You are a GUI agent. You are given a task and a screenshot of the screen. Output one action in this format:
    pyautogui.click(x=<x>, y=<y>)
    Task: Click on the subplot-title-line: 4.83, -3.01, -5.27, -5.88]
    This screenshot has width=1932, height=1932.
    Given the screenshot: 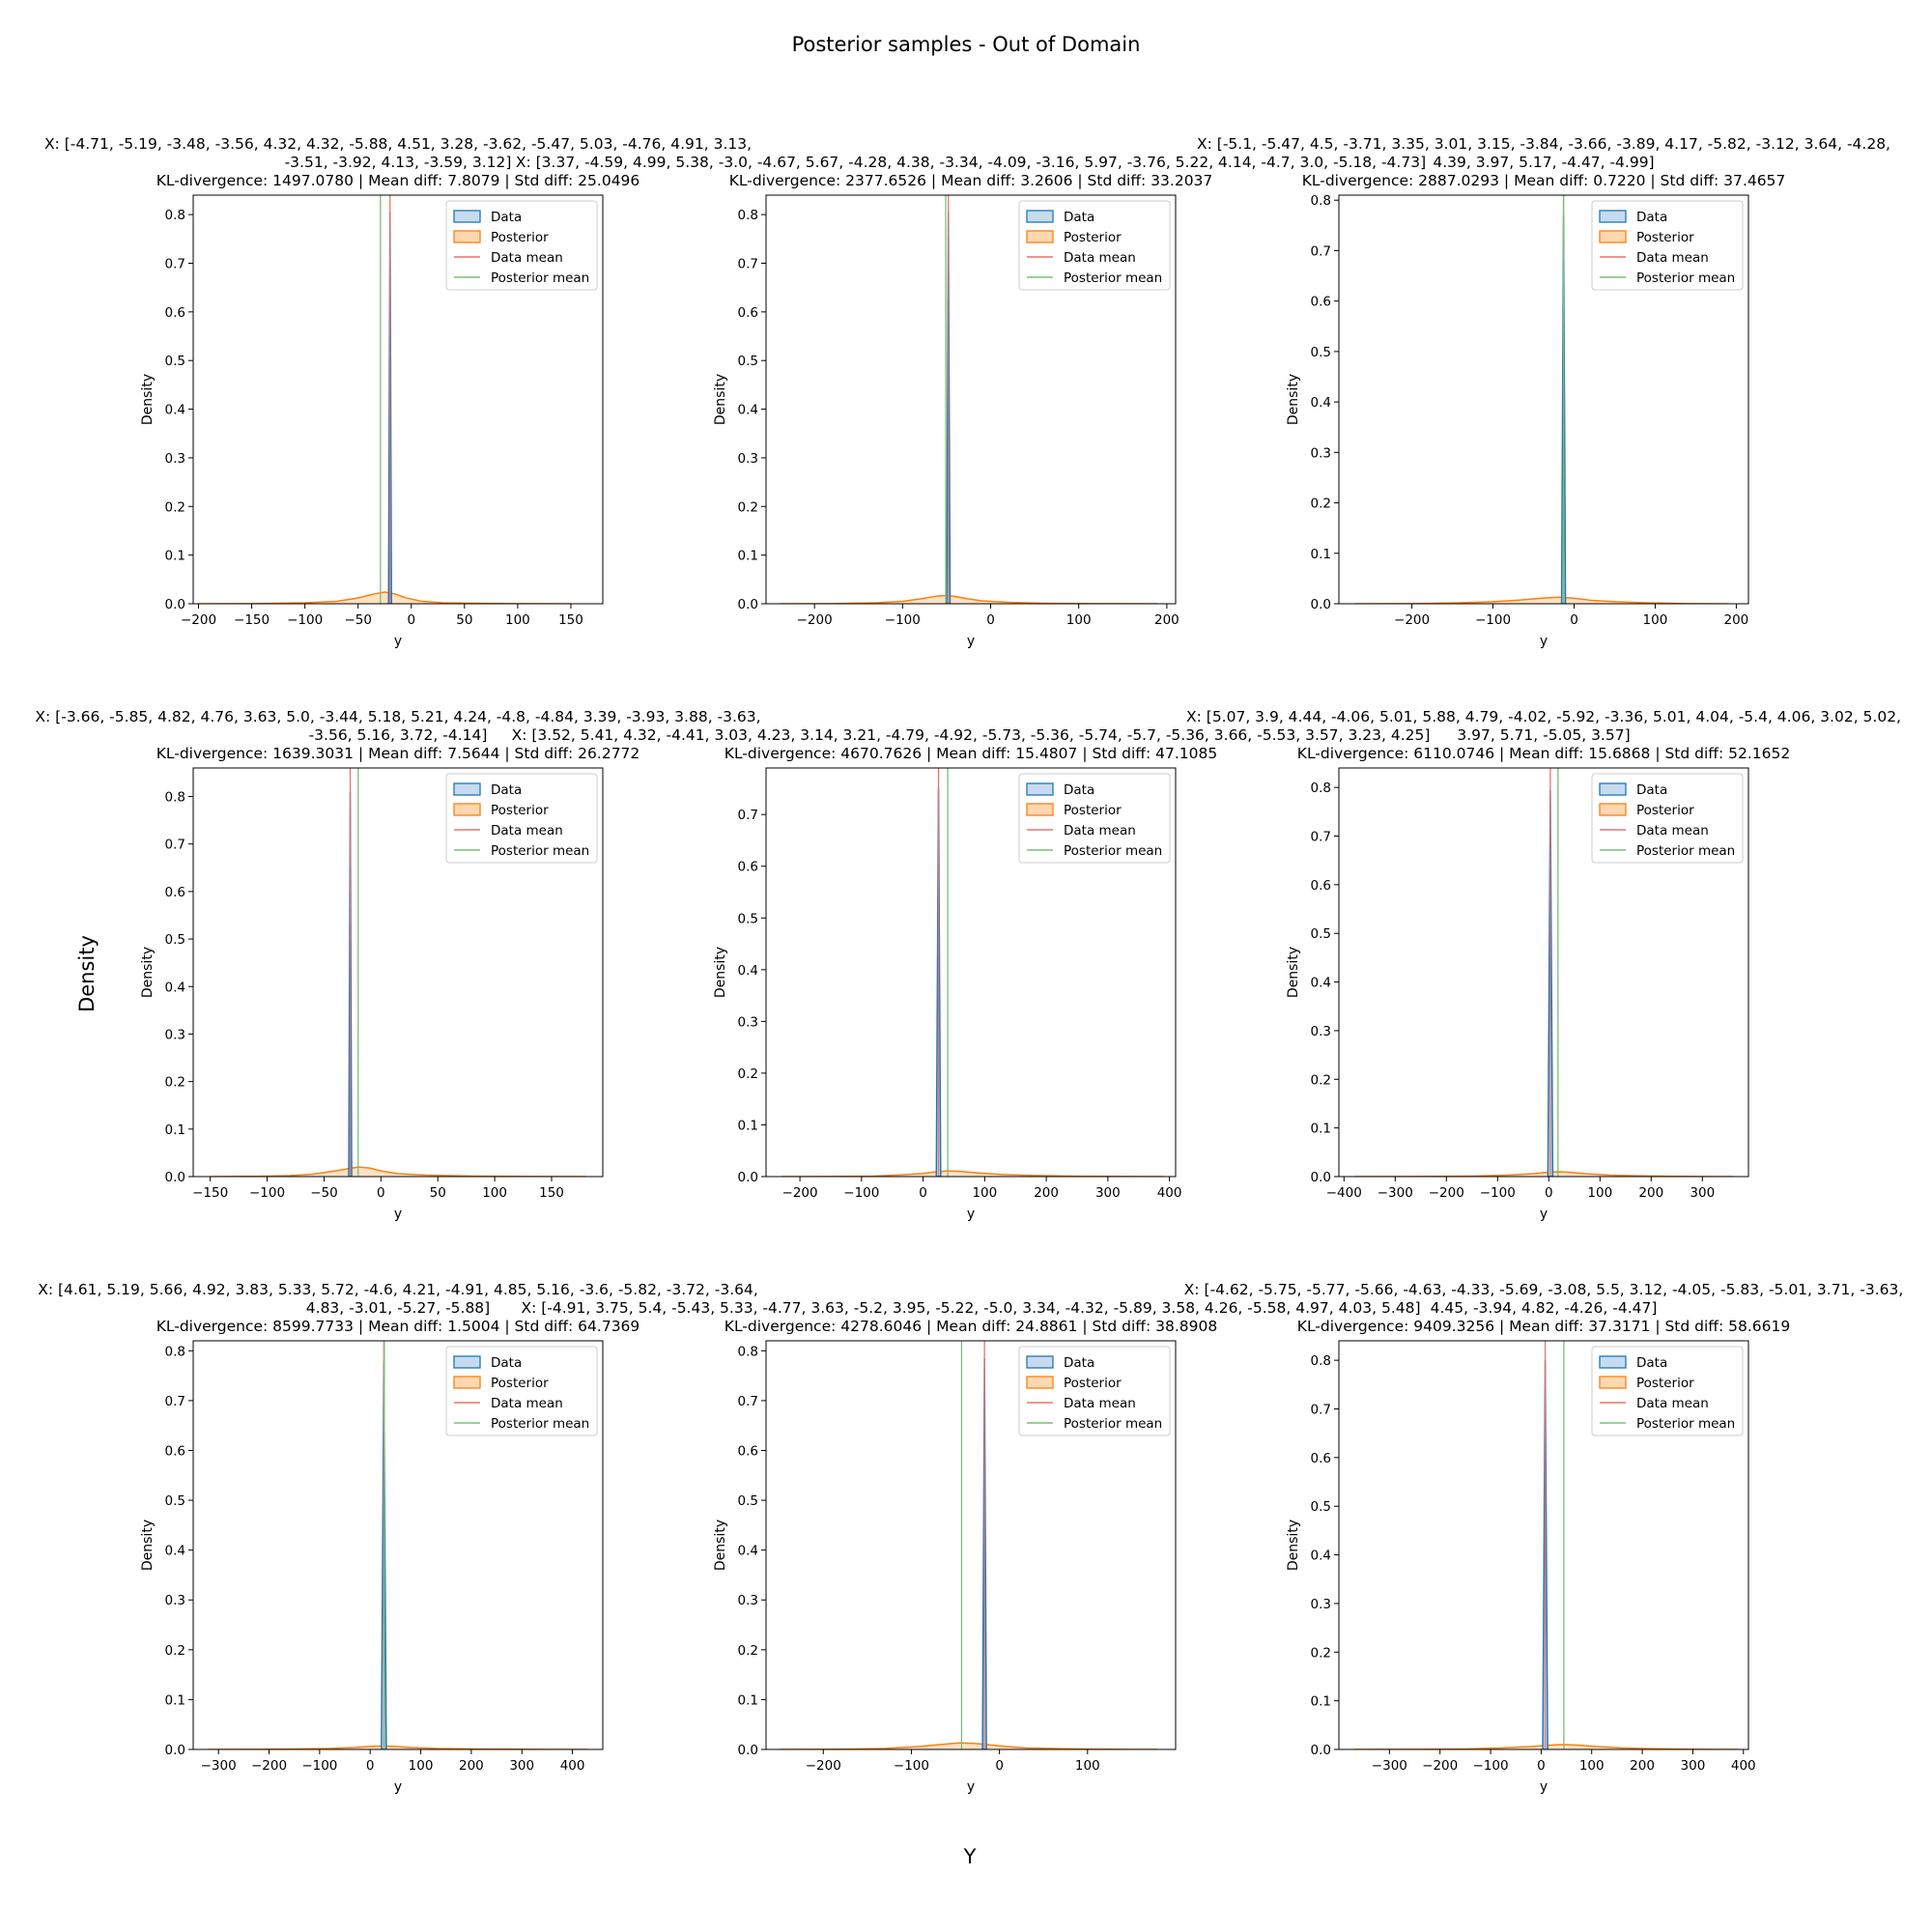 What is the action you would take?
    pyautogui.click(x=398, y=1308)
    